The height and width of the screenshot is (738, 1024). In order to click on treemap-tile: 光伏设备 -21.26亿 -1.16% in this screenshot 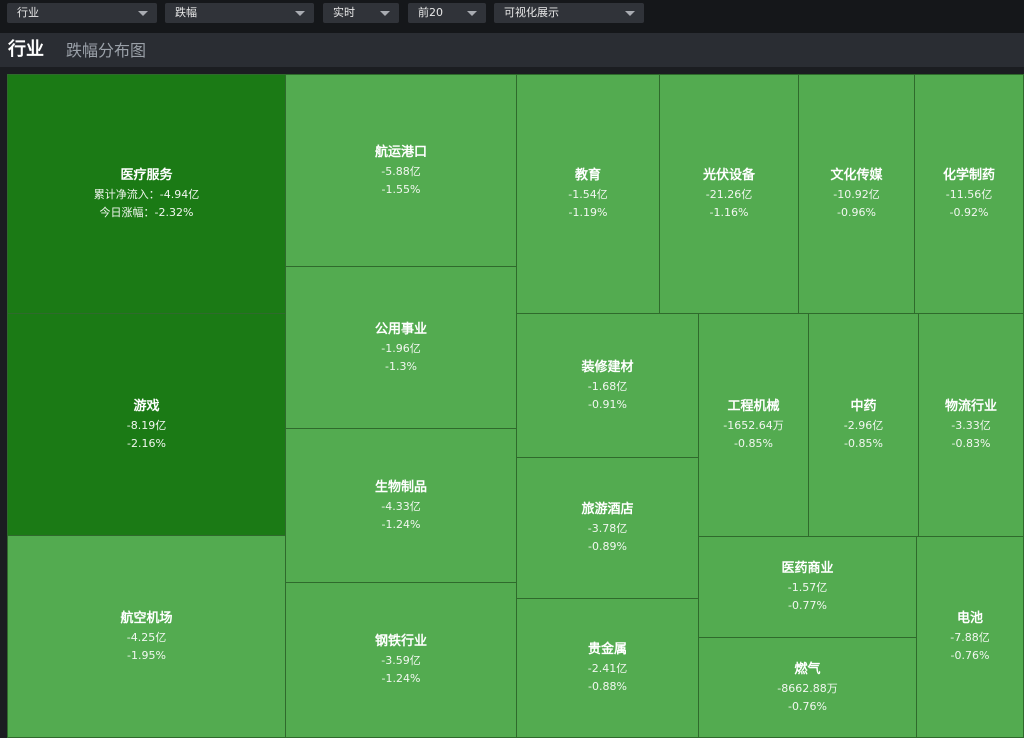, I will do `click(729, 194)`.